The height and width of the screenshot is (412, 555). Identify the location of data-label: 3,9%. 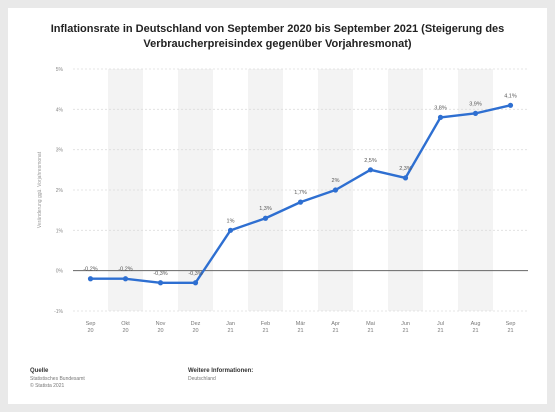
(475, 104).